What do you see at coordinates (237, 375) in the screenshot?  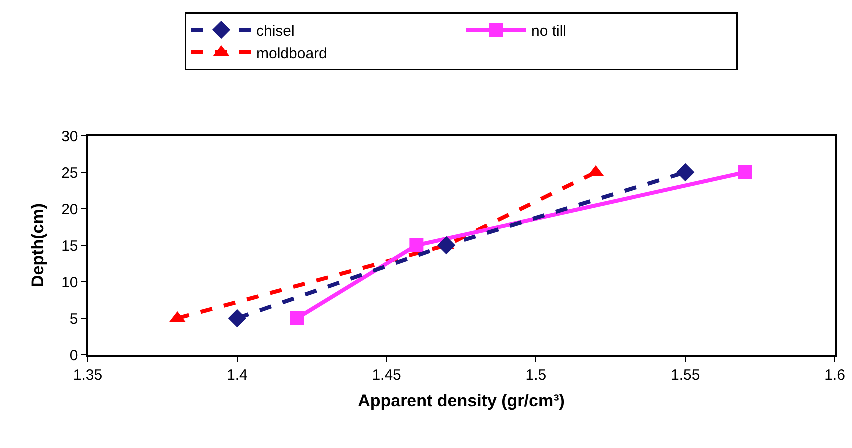 I see `x-tick-label: 1.4` at bounding box center [237, 375].